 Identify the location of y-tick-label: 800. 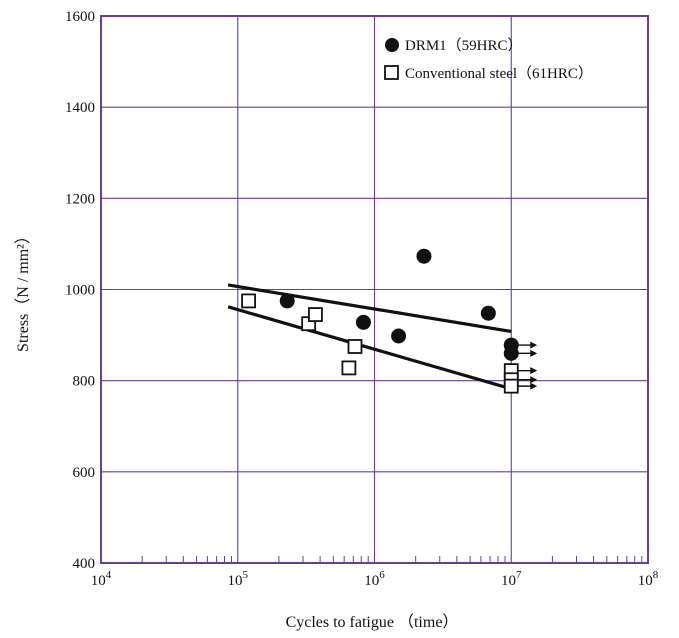
(84, 382).